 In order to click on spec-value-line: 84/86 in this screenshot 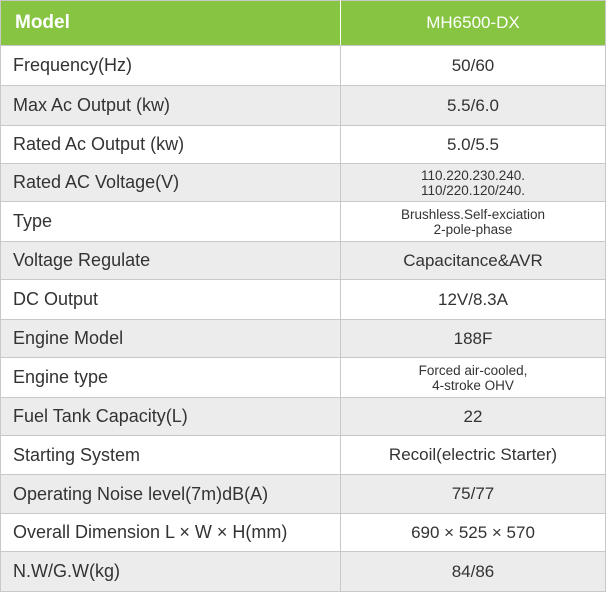, I will do `click(473, 571)`.